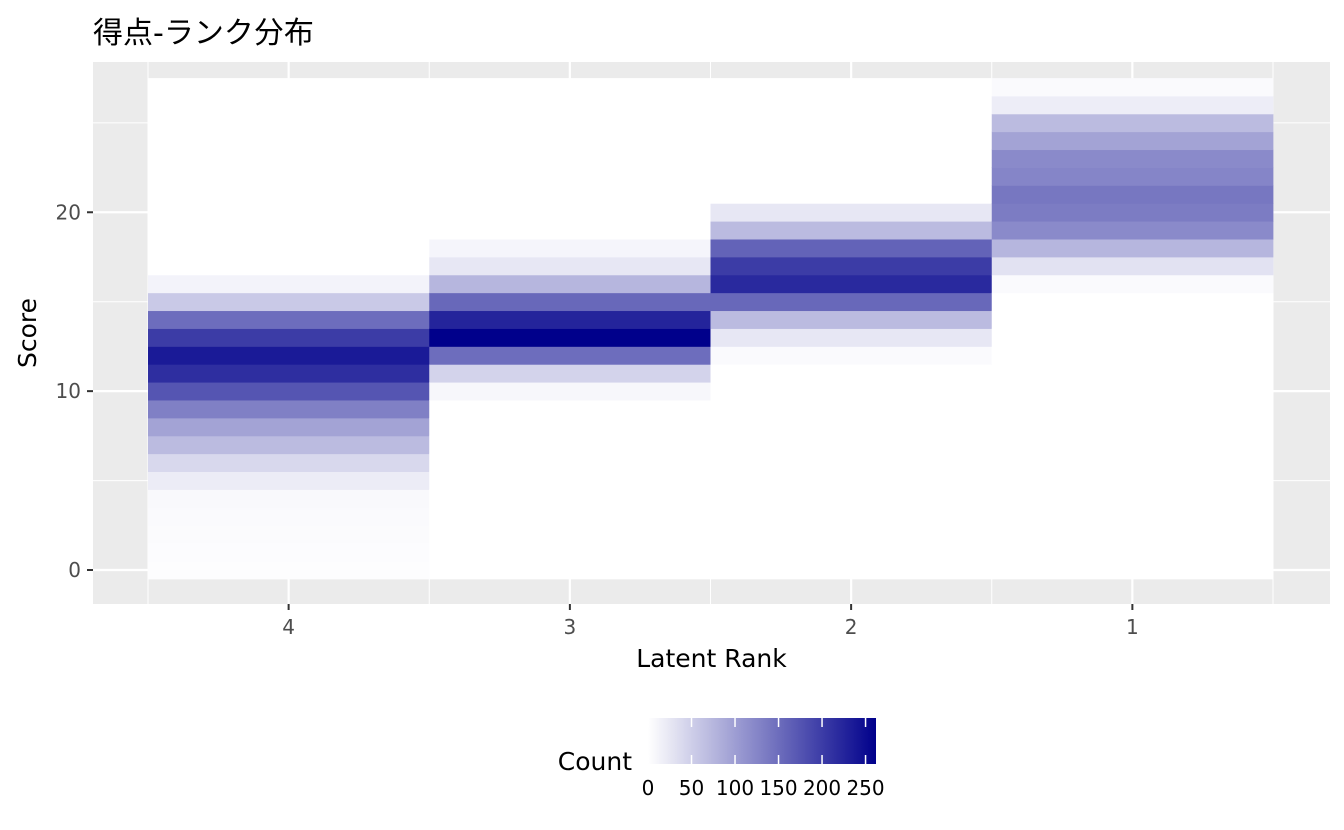  Describe the element at coordinates (27, 333) in the screenshot. I see `y-axis-label: Score` at that location.